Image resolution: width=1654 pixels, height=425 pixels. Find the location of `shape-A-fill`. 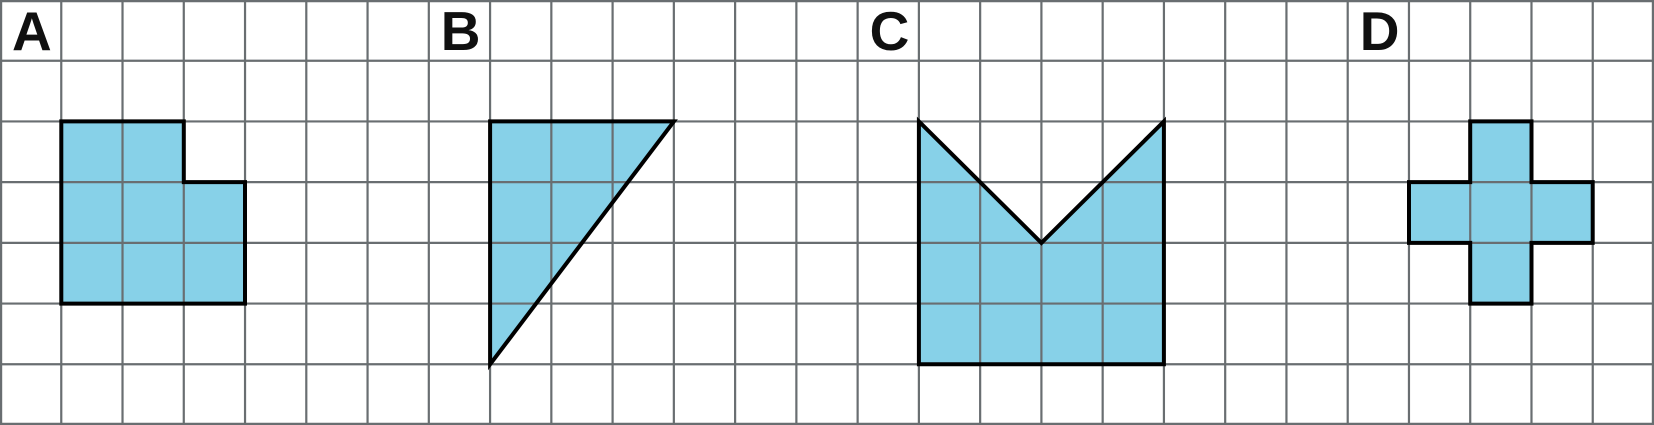

shape-A-fill is located at coordinates (153, 212).